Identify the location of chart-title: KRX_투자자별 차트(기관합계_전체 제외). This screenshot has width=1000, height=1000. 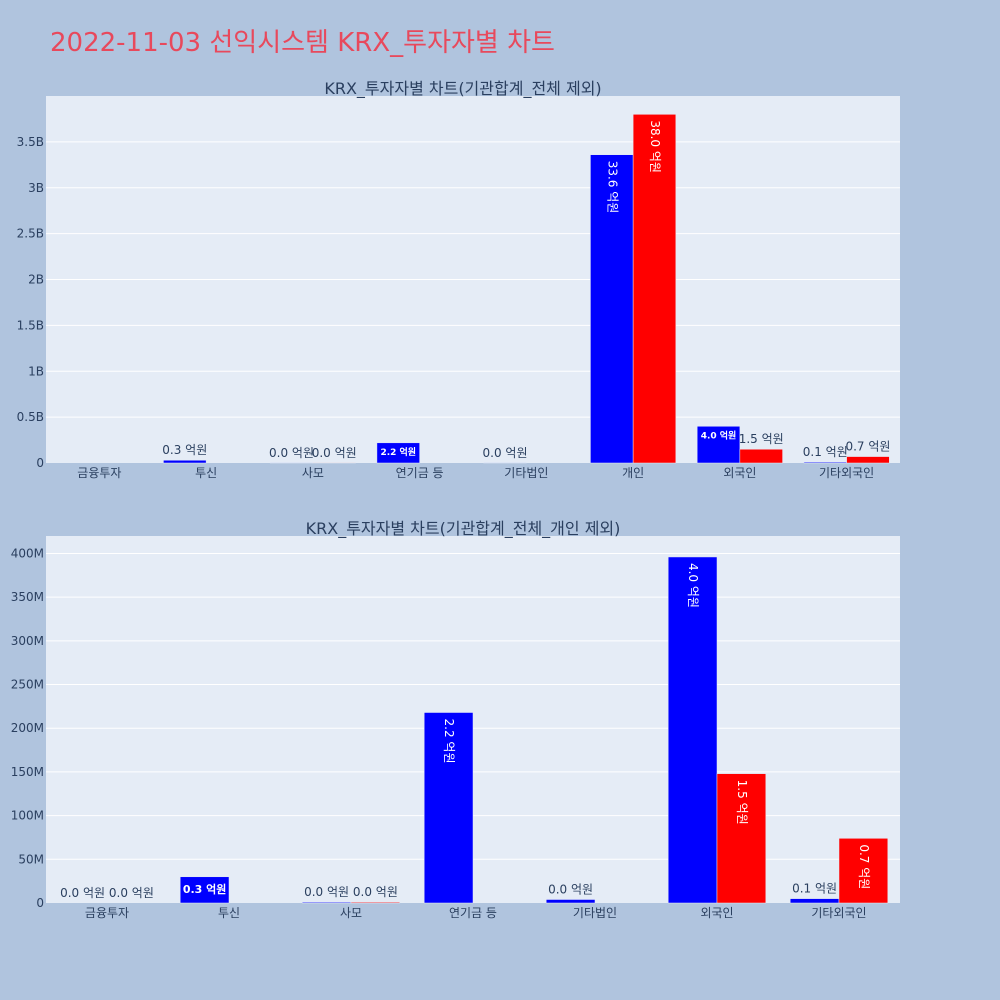
(462, 89).